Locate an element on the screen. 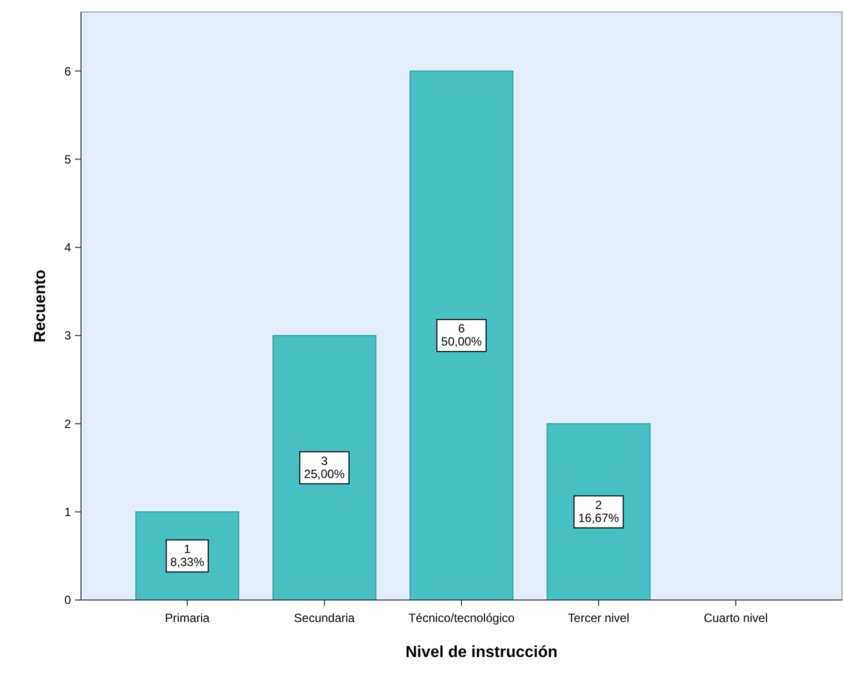 The height and width of the screenshot is (678, 843). y-tick-label: 1 is located at coordinates (68, 512).